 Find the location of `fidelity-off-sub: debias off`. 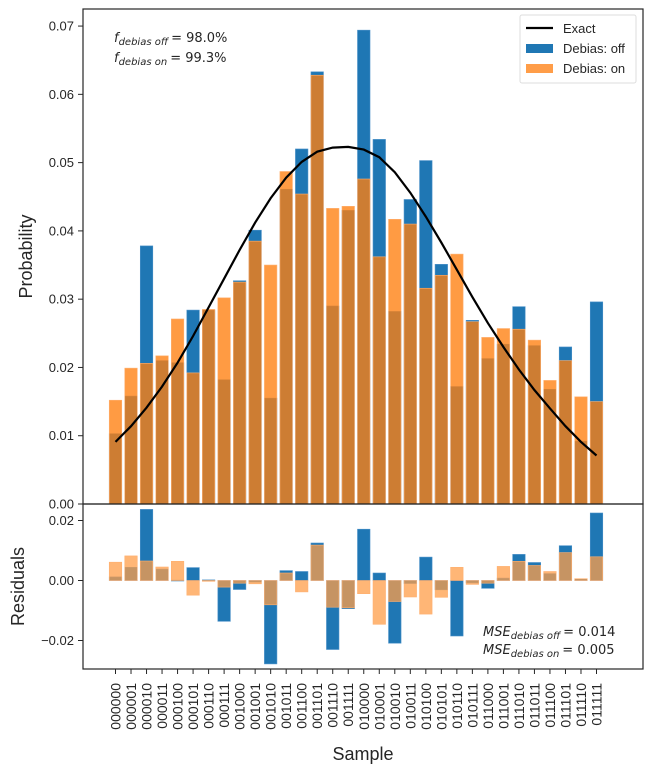

fidelity-off-sub: debias off is located at coordinates (144, 42).